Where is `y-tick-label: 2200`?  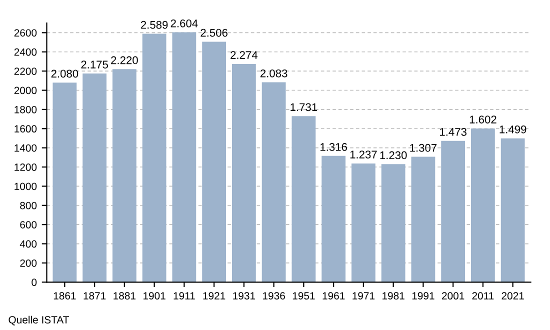
y-tick-label: 2200 is located at coordinates (25, 71).